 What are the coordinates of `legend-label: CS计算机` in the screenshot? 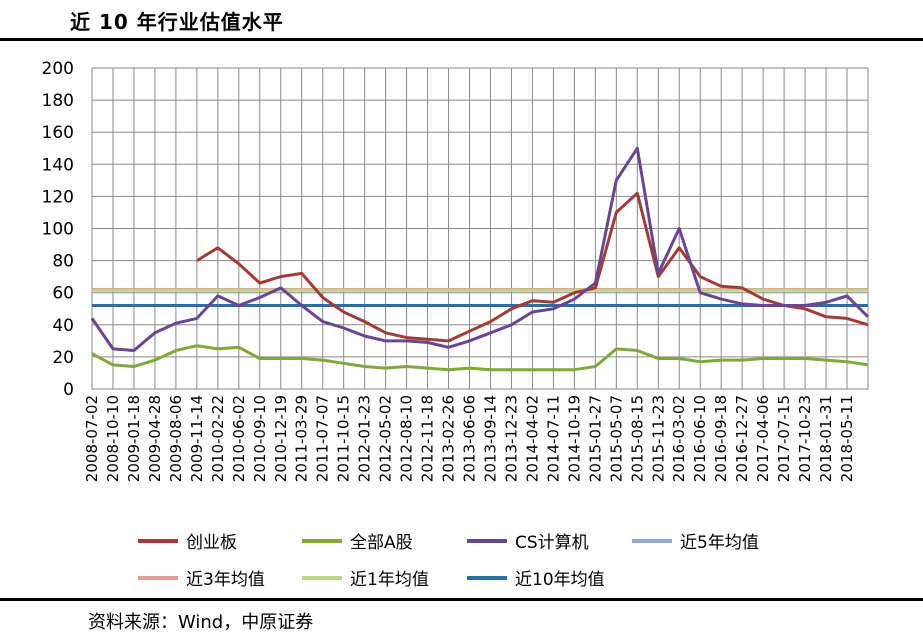 It's located at (552, 543).